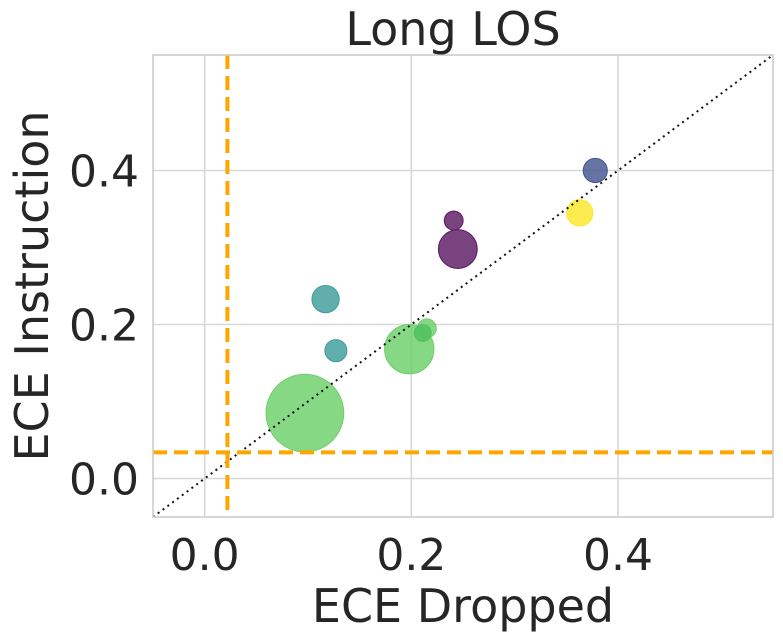 This screenshot has width=783, height=640. What do you see at coordinates (411, 555) in the screenshot?
I see `x-tick-label: 0.2` at bounding box center [411, 555].